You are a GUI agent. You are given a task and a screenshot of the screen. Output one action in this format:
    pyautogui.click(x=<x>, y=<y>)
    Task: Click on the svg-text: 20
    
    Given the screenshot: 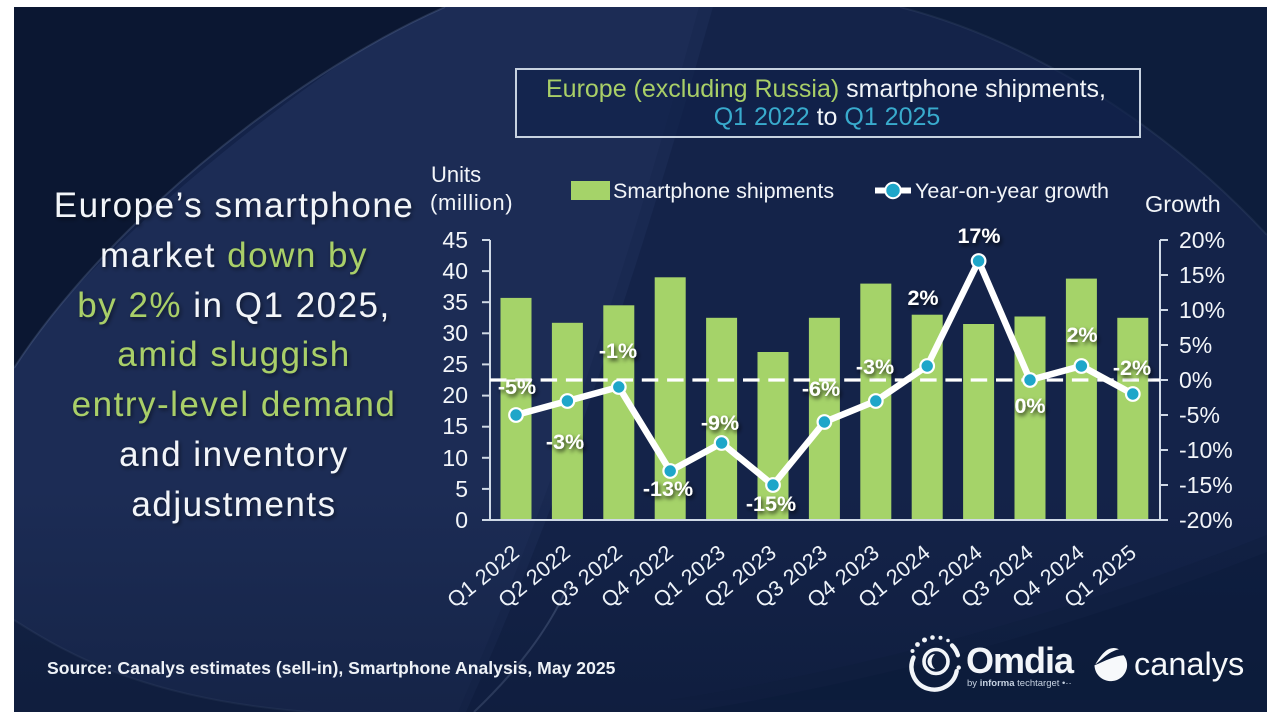 What is the action you would take?
    pyautogui.click(x=455, y=395)
    